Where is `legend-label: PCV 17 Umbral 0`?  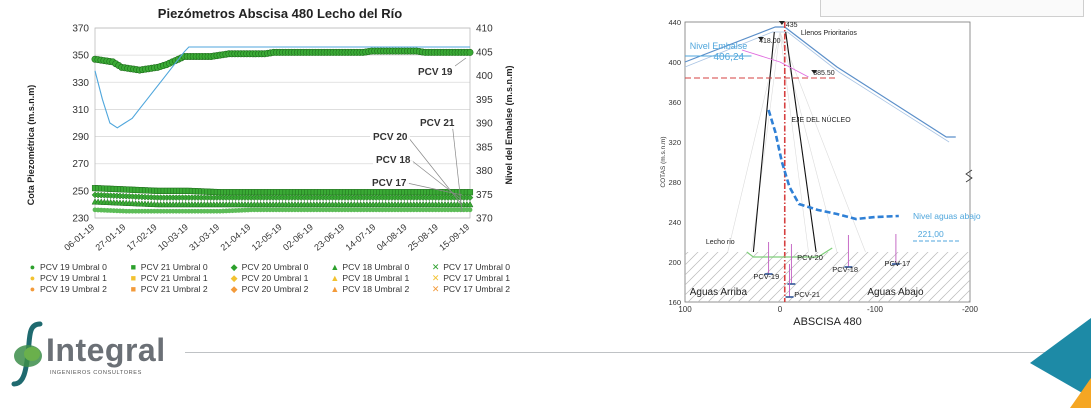 legend-label: PCV 17 Umbral 0 is located at coordinates (477, 267).